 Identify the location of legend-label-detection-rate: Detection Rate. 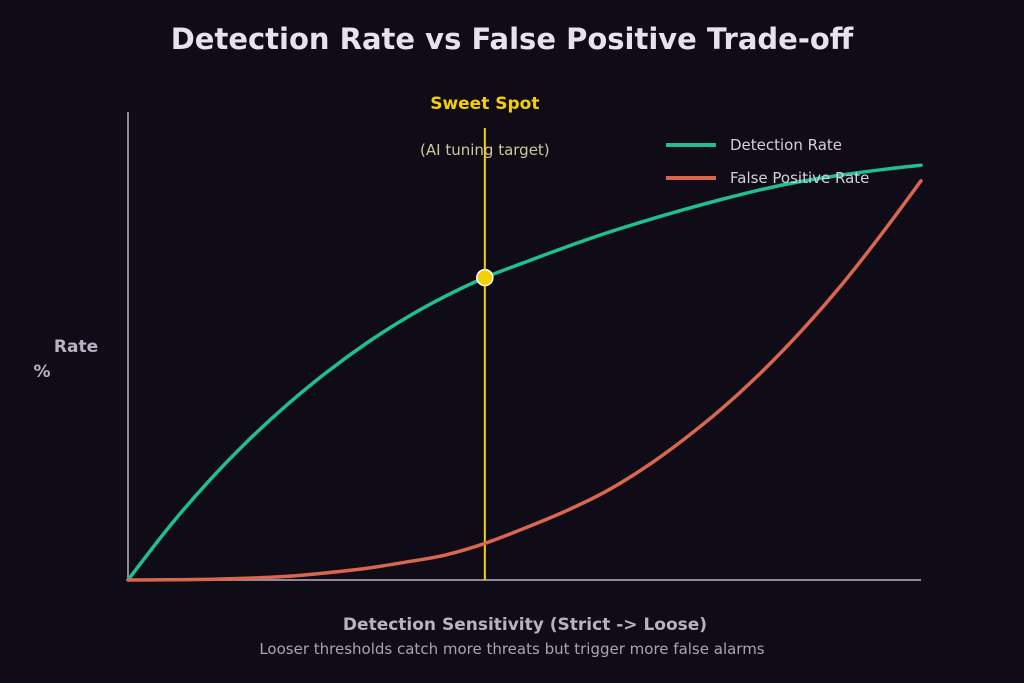
(786, 145).